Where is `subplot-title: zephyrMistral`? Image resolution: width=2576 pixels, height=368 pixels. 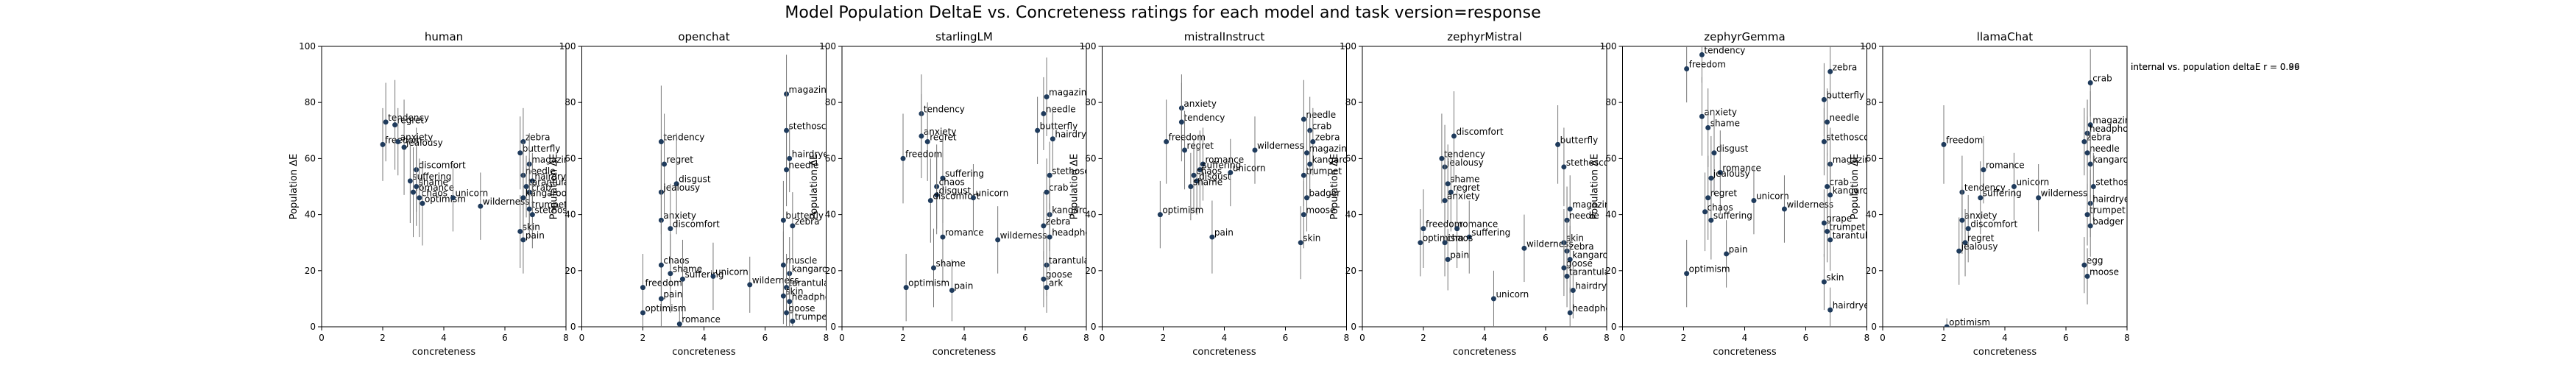
subplot-title: zephyrMistral is located at coordinates (1484, 36).